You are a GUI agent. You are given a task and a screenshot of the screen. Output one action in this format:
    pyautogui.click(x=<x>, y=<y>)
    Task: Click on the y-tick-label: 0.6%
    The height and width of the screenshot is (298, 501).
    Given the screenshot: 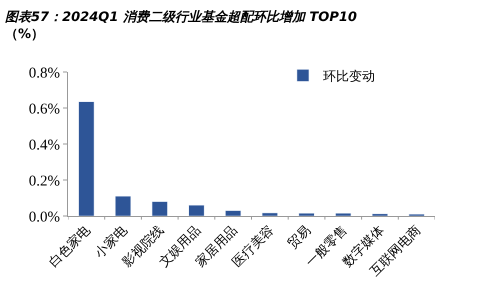 What is the action you would take?
    pyautogui.click(x=44, y=109)
    